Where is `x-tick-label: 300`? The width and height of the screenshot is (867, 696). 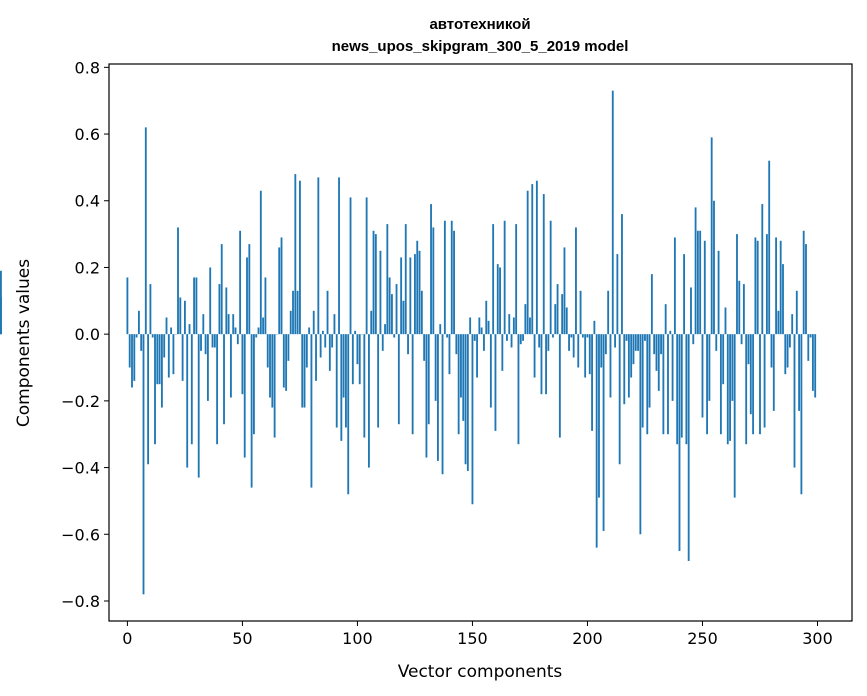 x-tick-label: 300 is located at coordinates (817, 638).